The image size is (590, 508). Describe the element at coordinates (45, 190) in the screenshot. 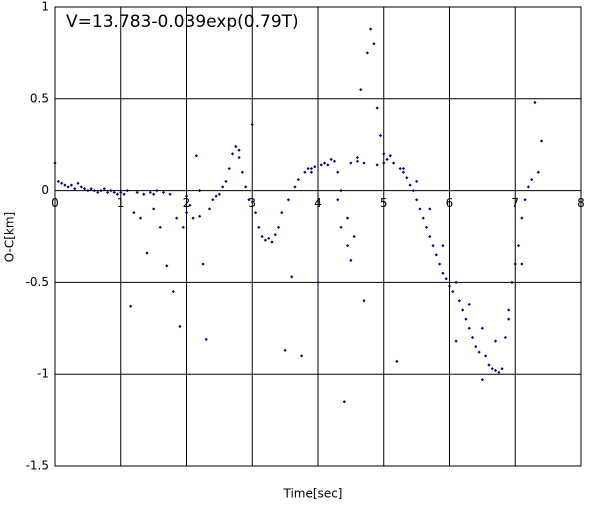

I see `y-tick-label: 0` at that location.